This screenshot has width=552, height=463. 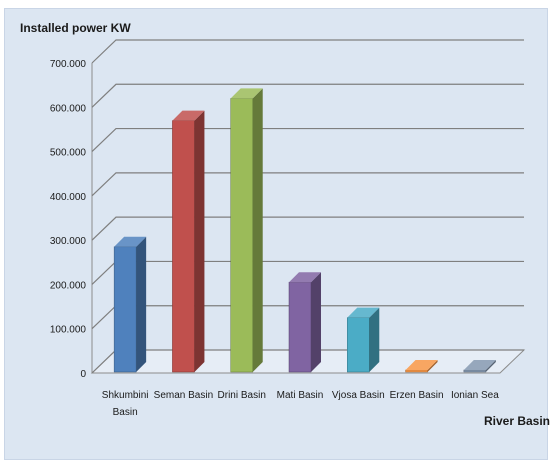 I want to click on y-tick-label: 100.000, so click(x=68, y=330).